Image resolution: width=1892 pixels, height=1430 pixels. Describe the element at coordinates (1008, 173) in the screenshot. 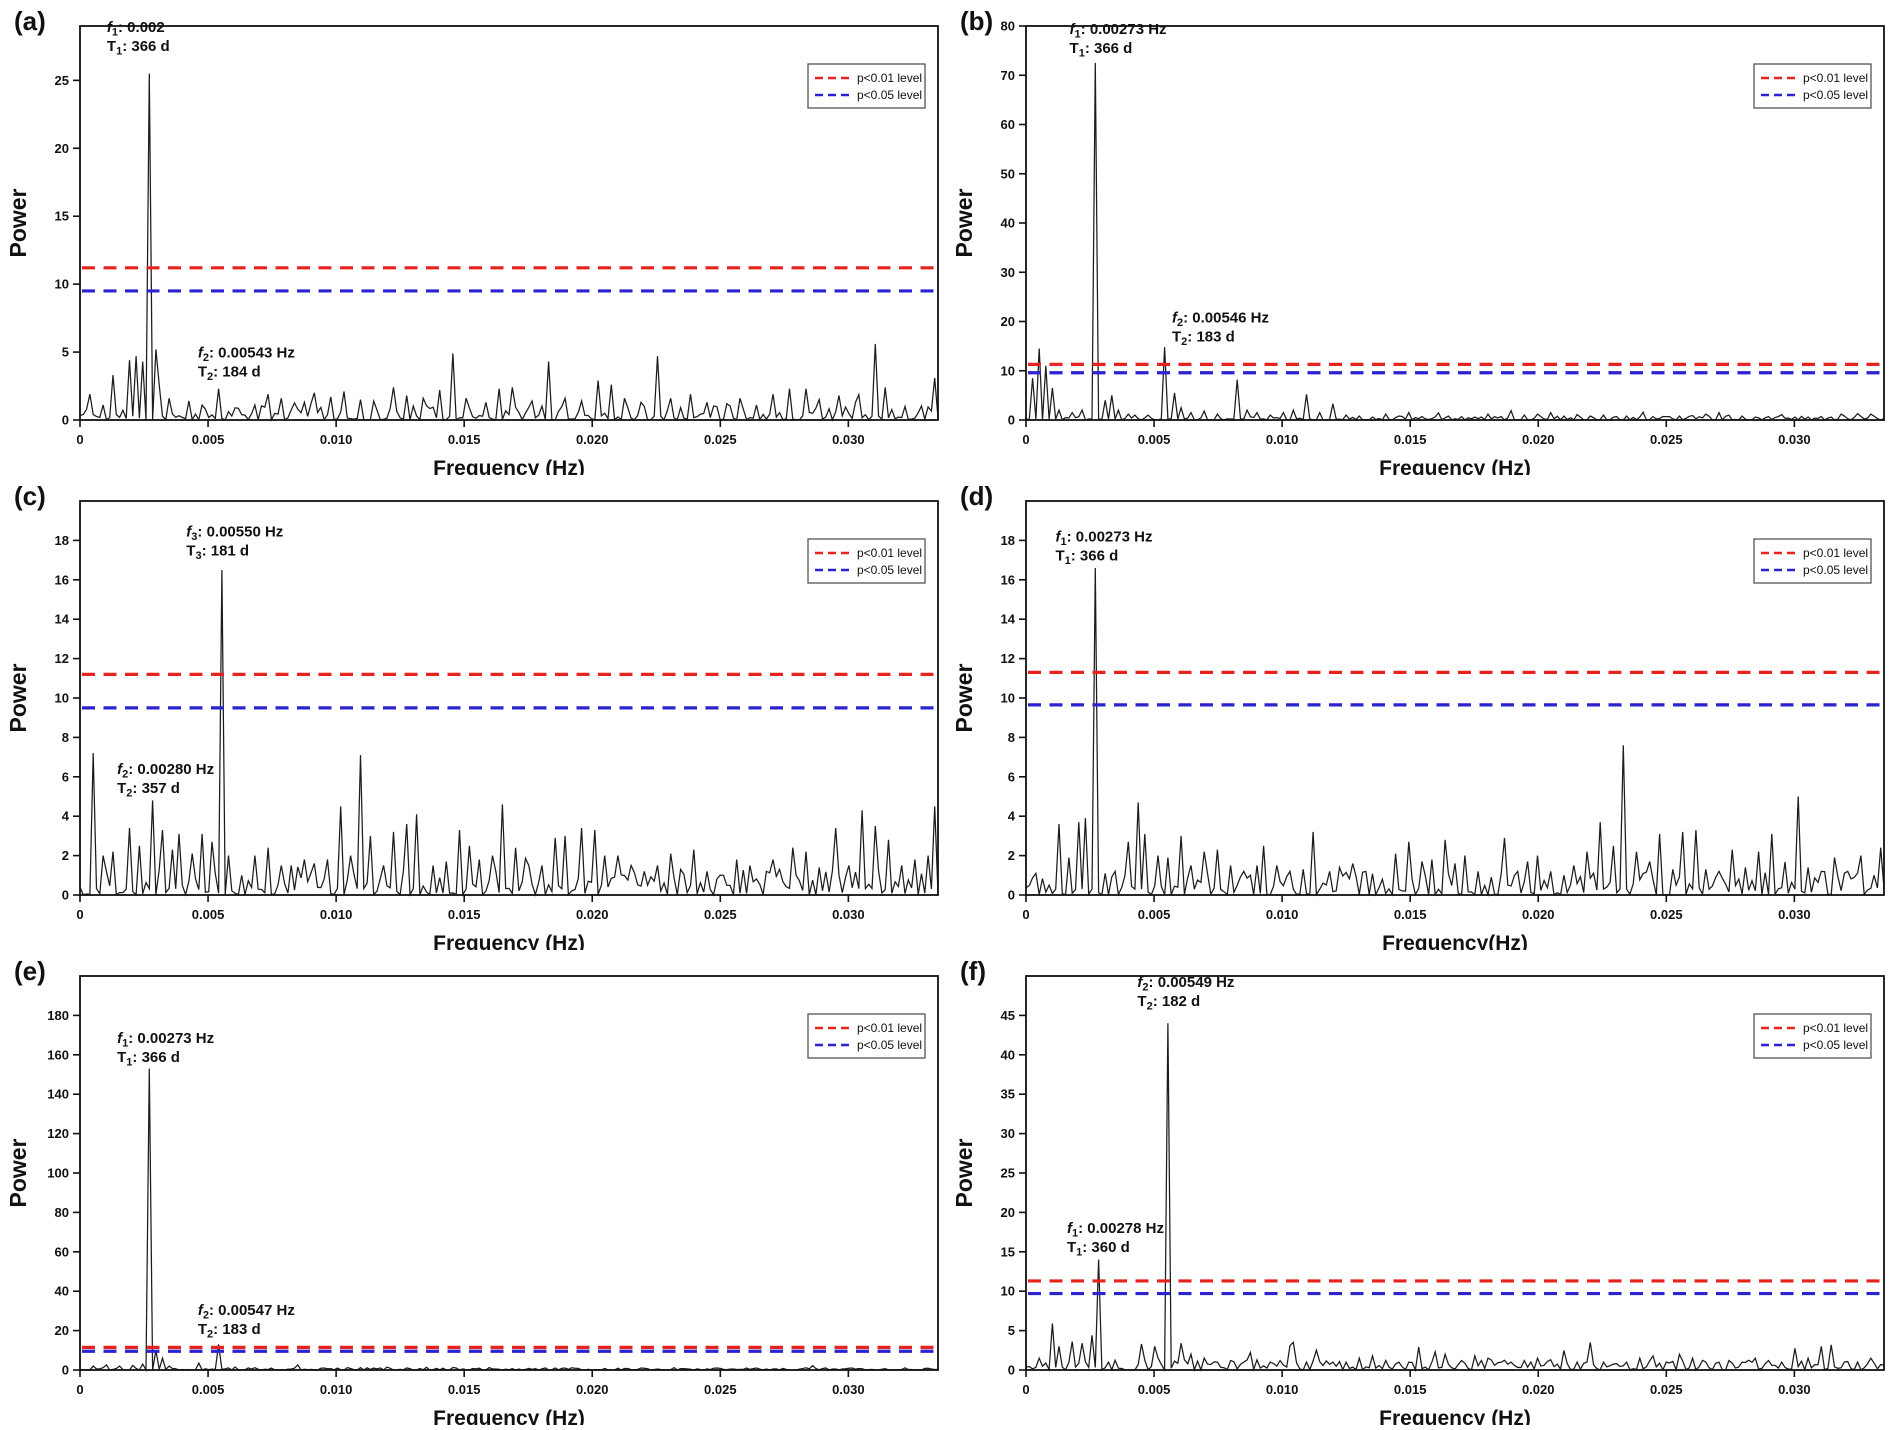

I see `y-tick-label: 50` at that location.